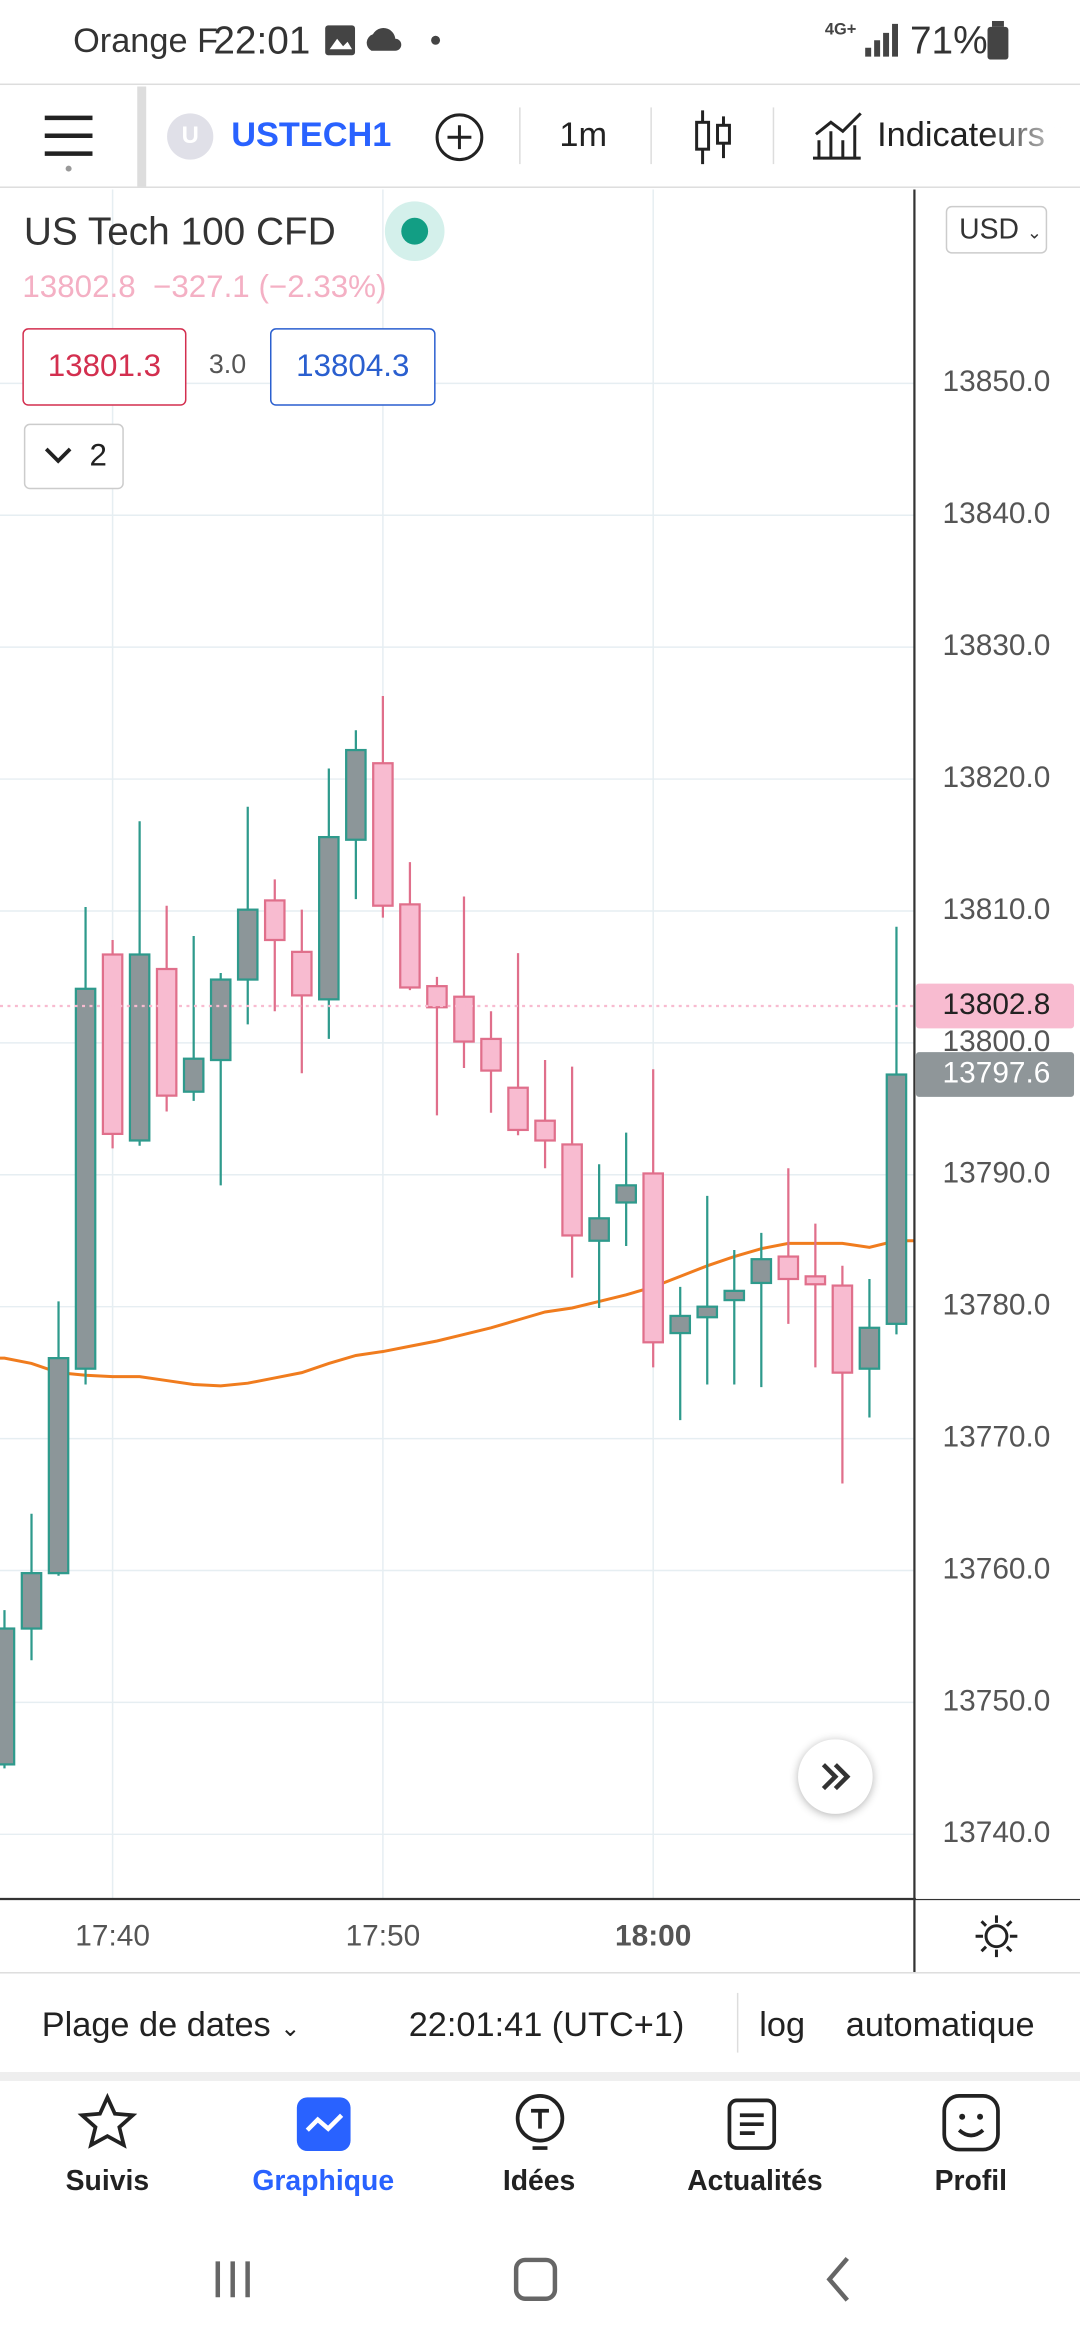 The width and height of the screenshot is (1080, 2340). I want to click on y-tick-label: 13850.0, so click(997, 381).